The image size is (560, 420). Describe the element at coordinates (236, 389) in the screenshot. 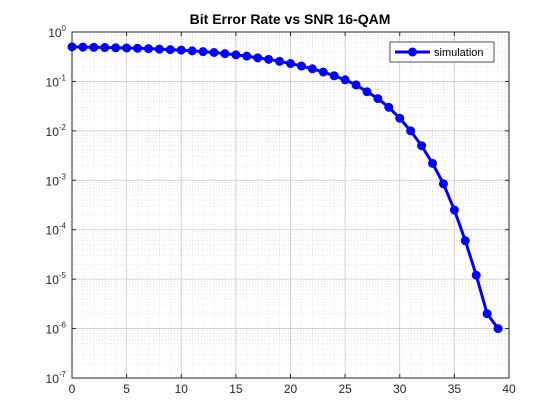

I see `x-tick-label: 15` at that location.